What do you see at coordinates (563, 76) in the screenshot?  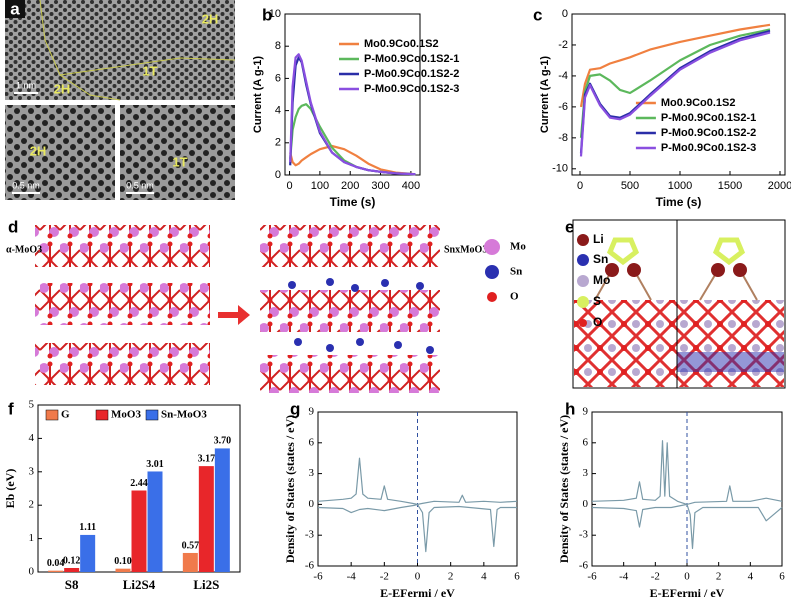 I see `y-tick-label: -4` at bounding box center [563, 76].